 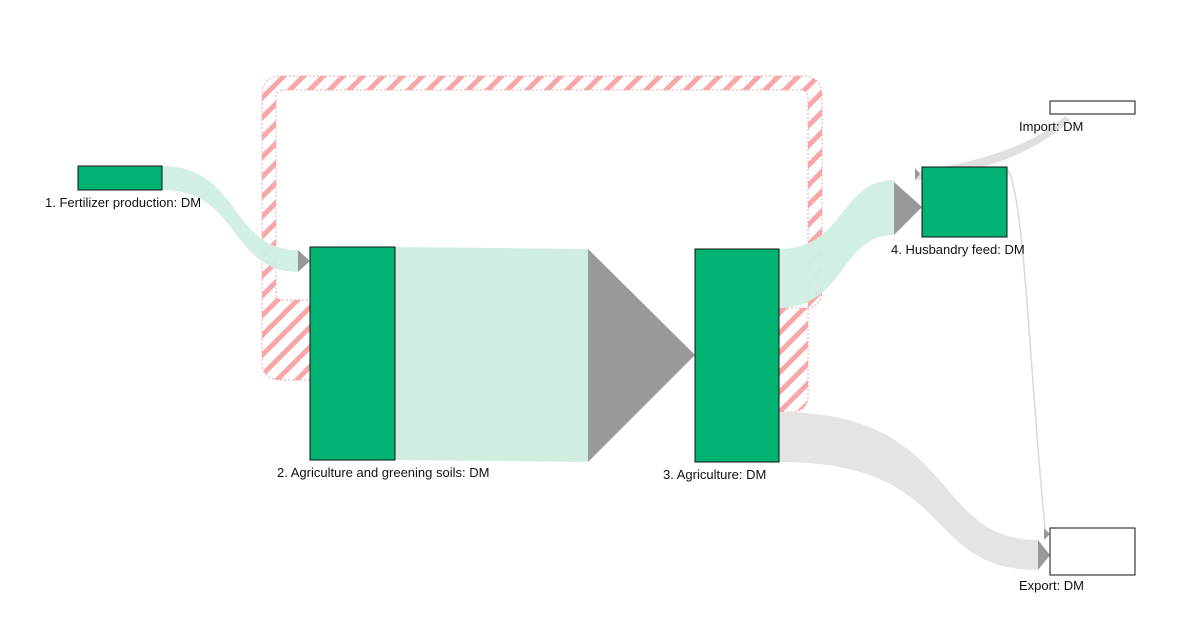 What do you see at coordinates (1051, 126) in the screenshot?
I see `label-import: Import: DM` at bounding box center [1051, 126].